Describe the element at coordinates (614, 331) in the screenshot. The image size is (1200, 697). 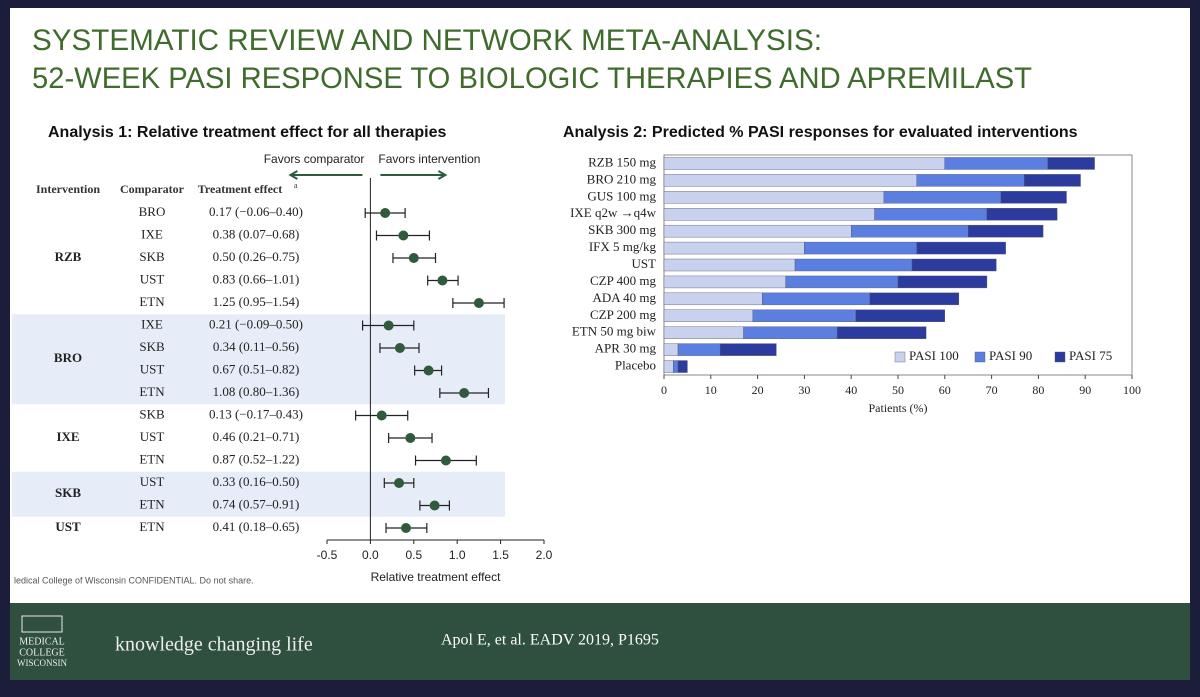
I see `y-tick-label: ETN 50 mg biw` at that location.